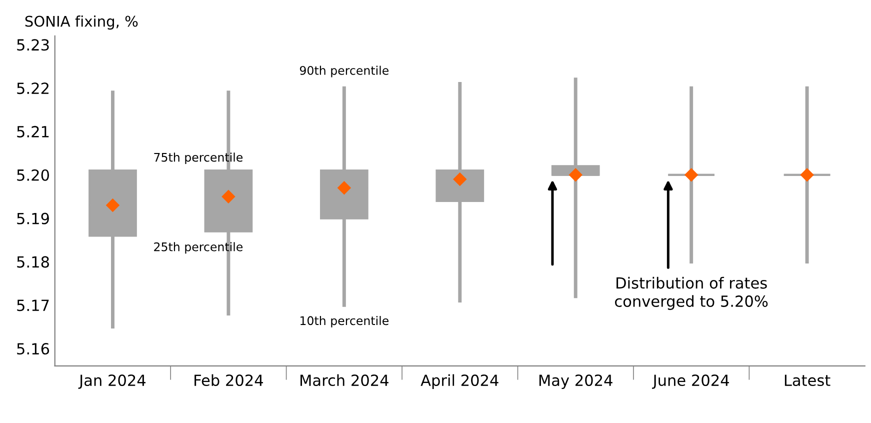 The width and height of the screenshot is (871, 423). Describe the element at coordinates (112, 381) in the screenshot. I see `x-tick-label: Jan 2024` at that location.